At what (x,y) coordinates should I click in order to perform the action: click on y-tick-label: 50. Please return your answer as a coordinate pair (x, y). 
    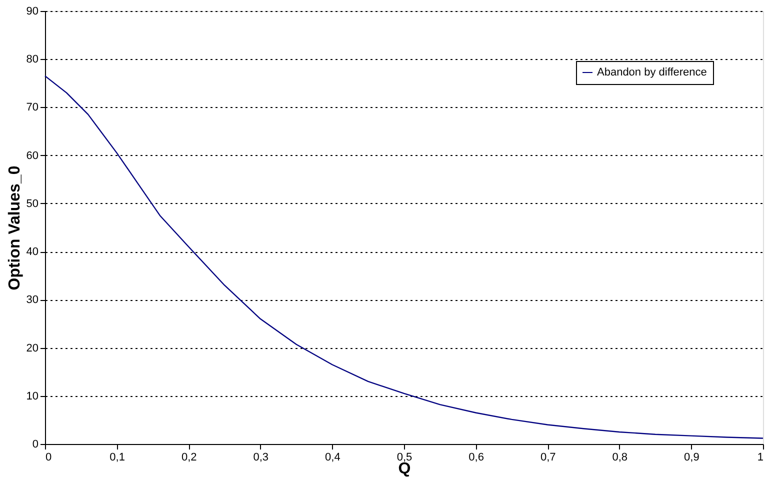
    Looking at the image, I should click on (32, 204).